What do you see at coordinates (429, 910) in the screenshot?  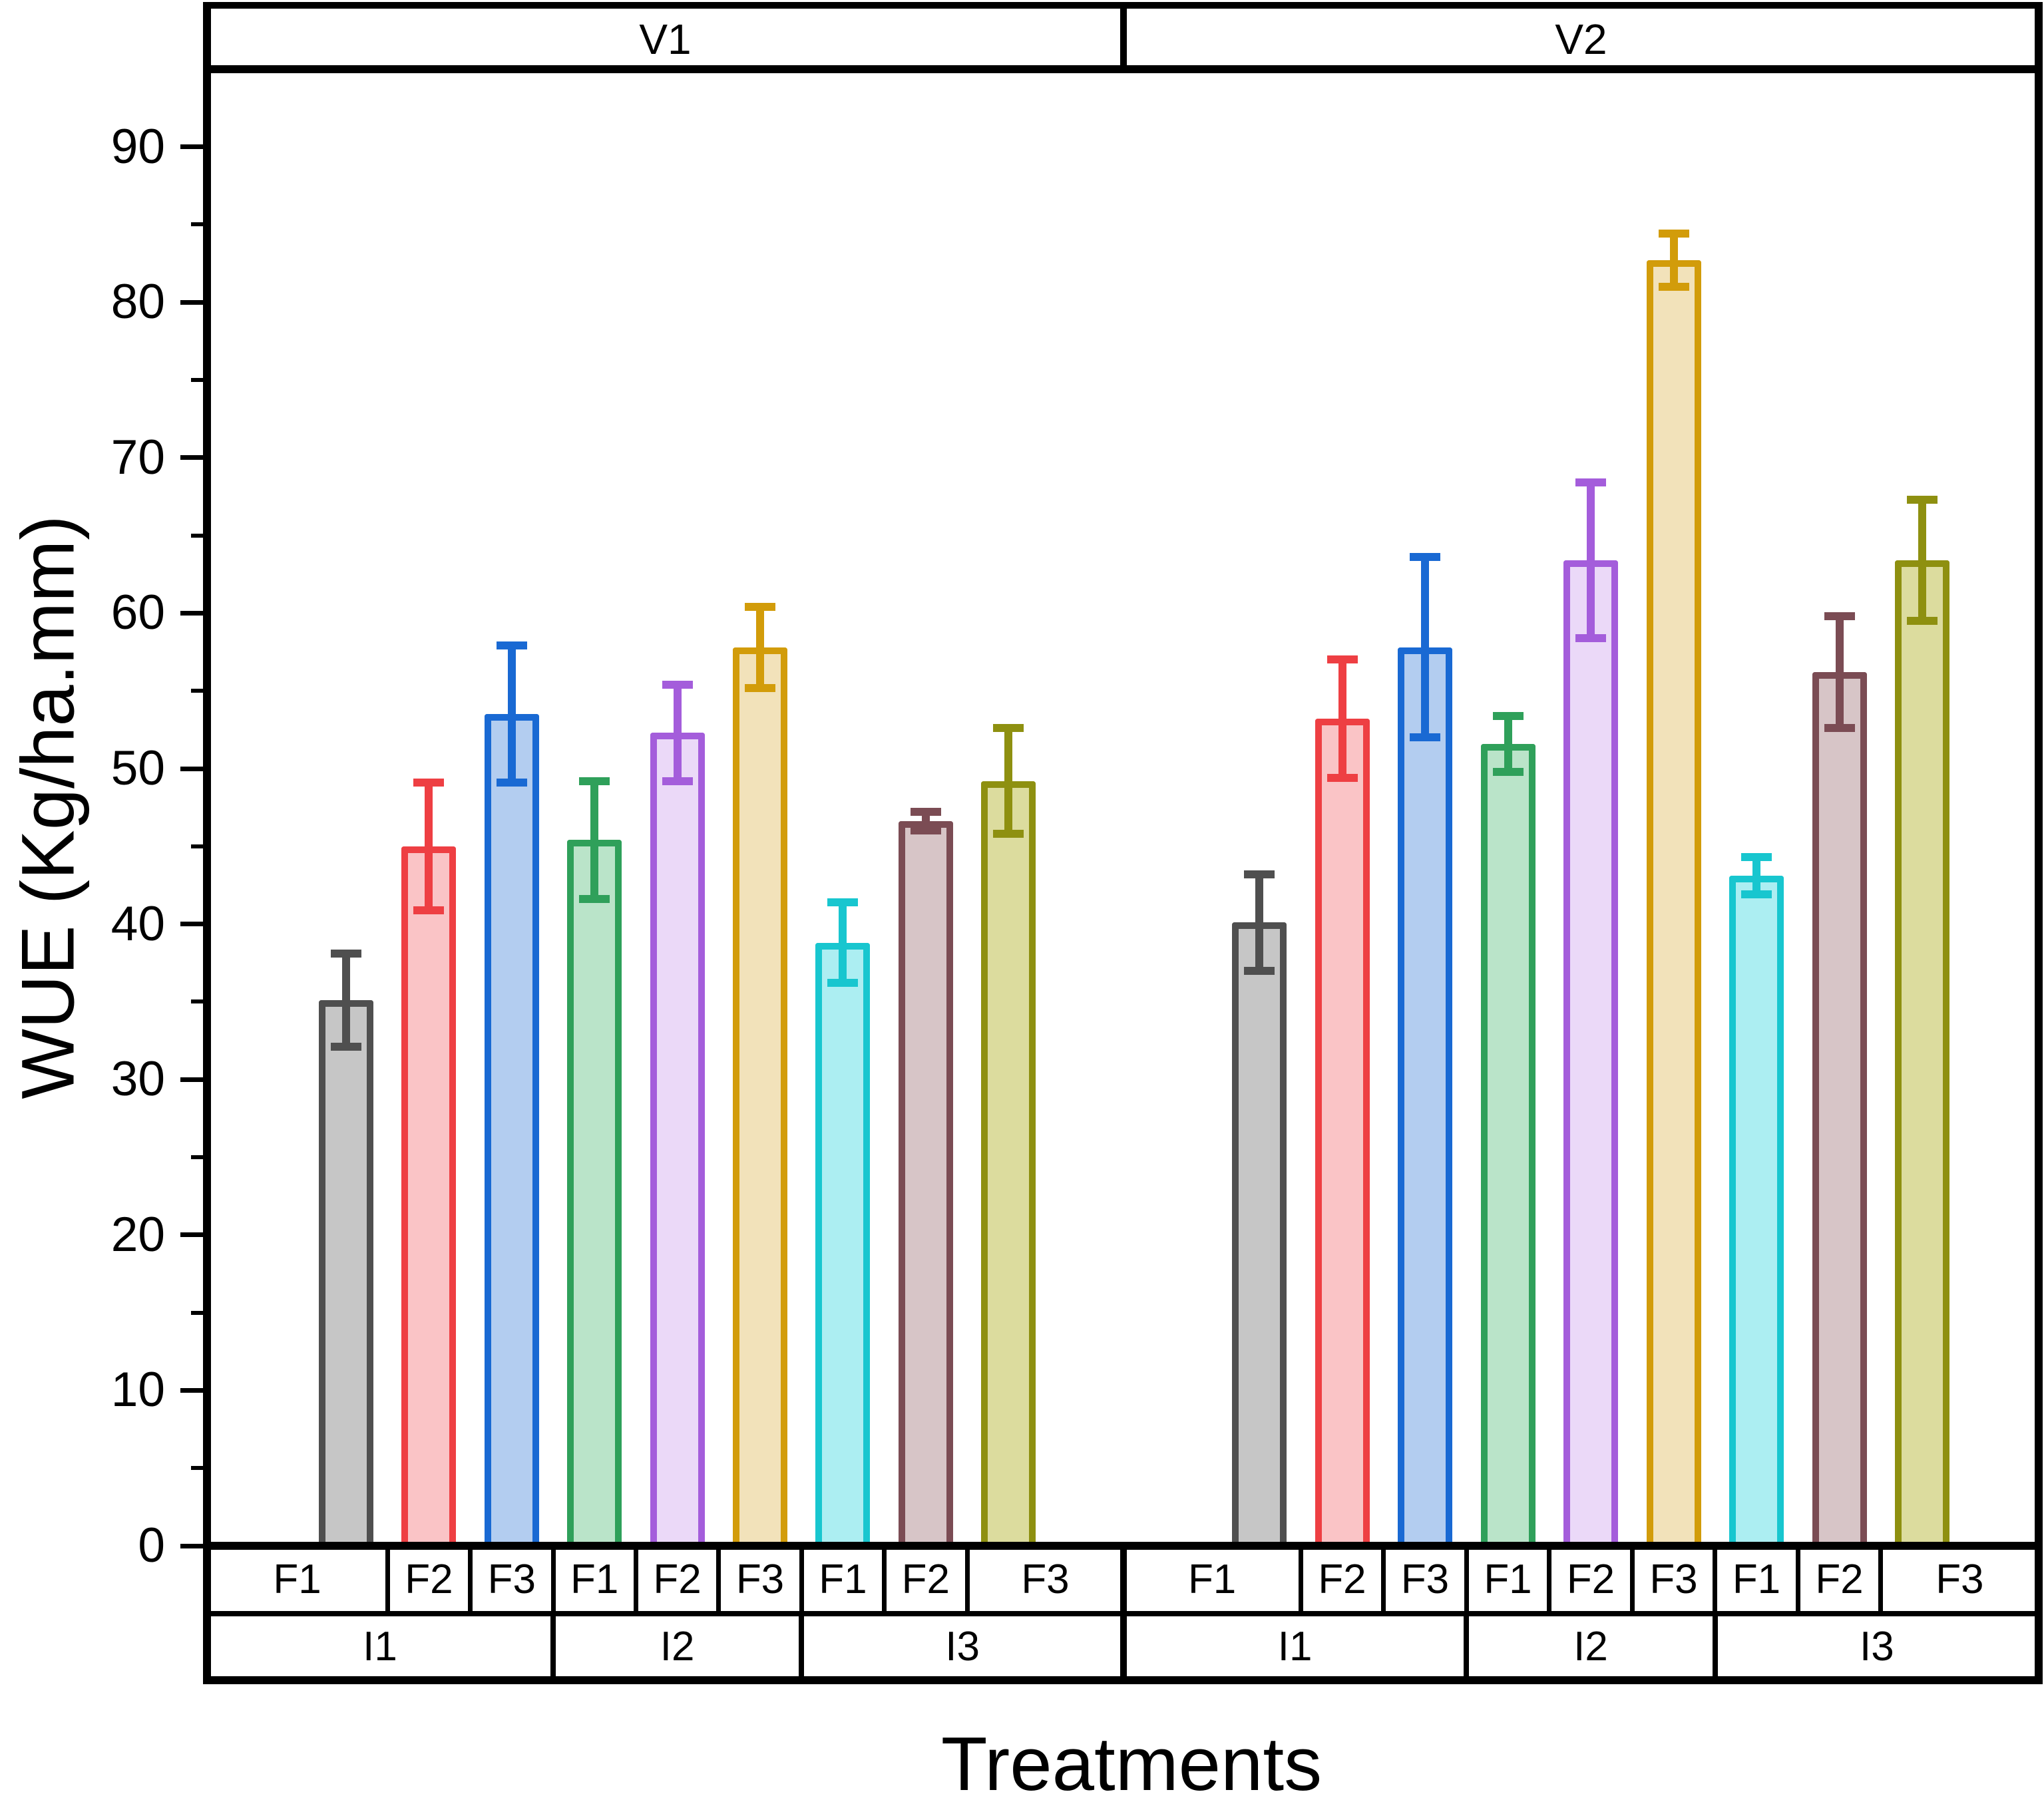 I see `errorbar-cap-bottom-V1-I1-F2` at bounding box center [429, 910].